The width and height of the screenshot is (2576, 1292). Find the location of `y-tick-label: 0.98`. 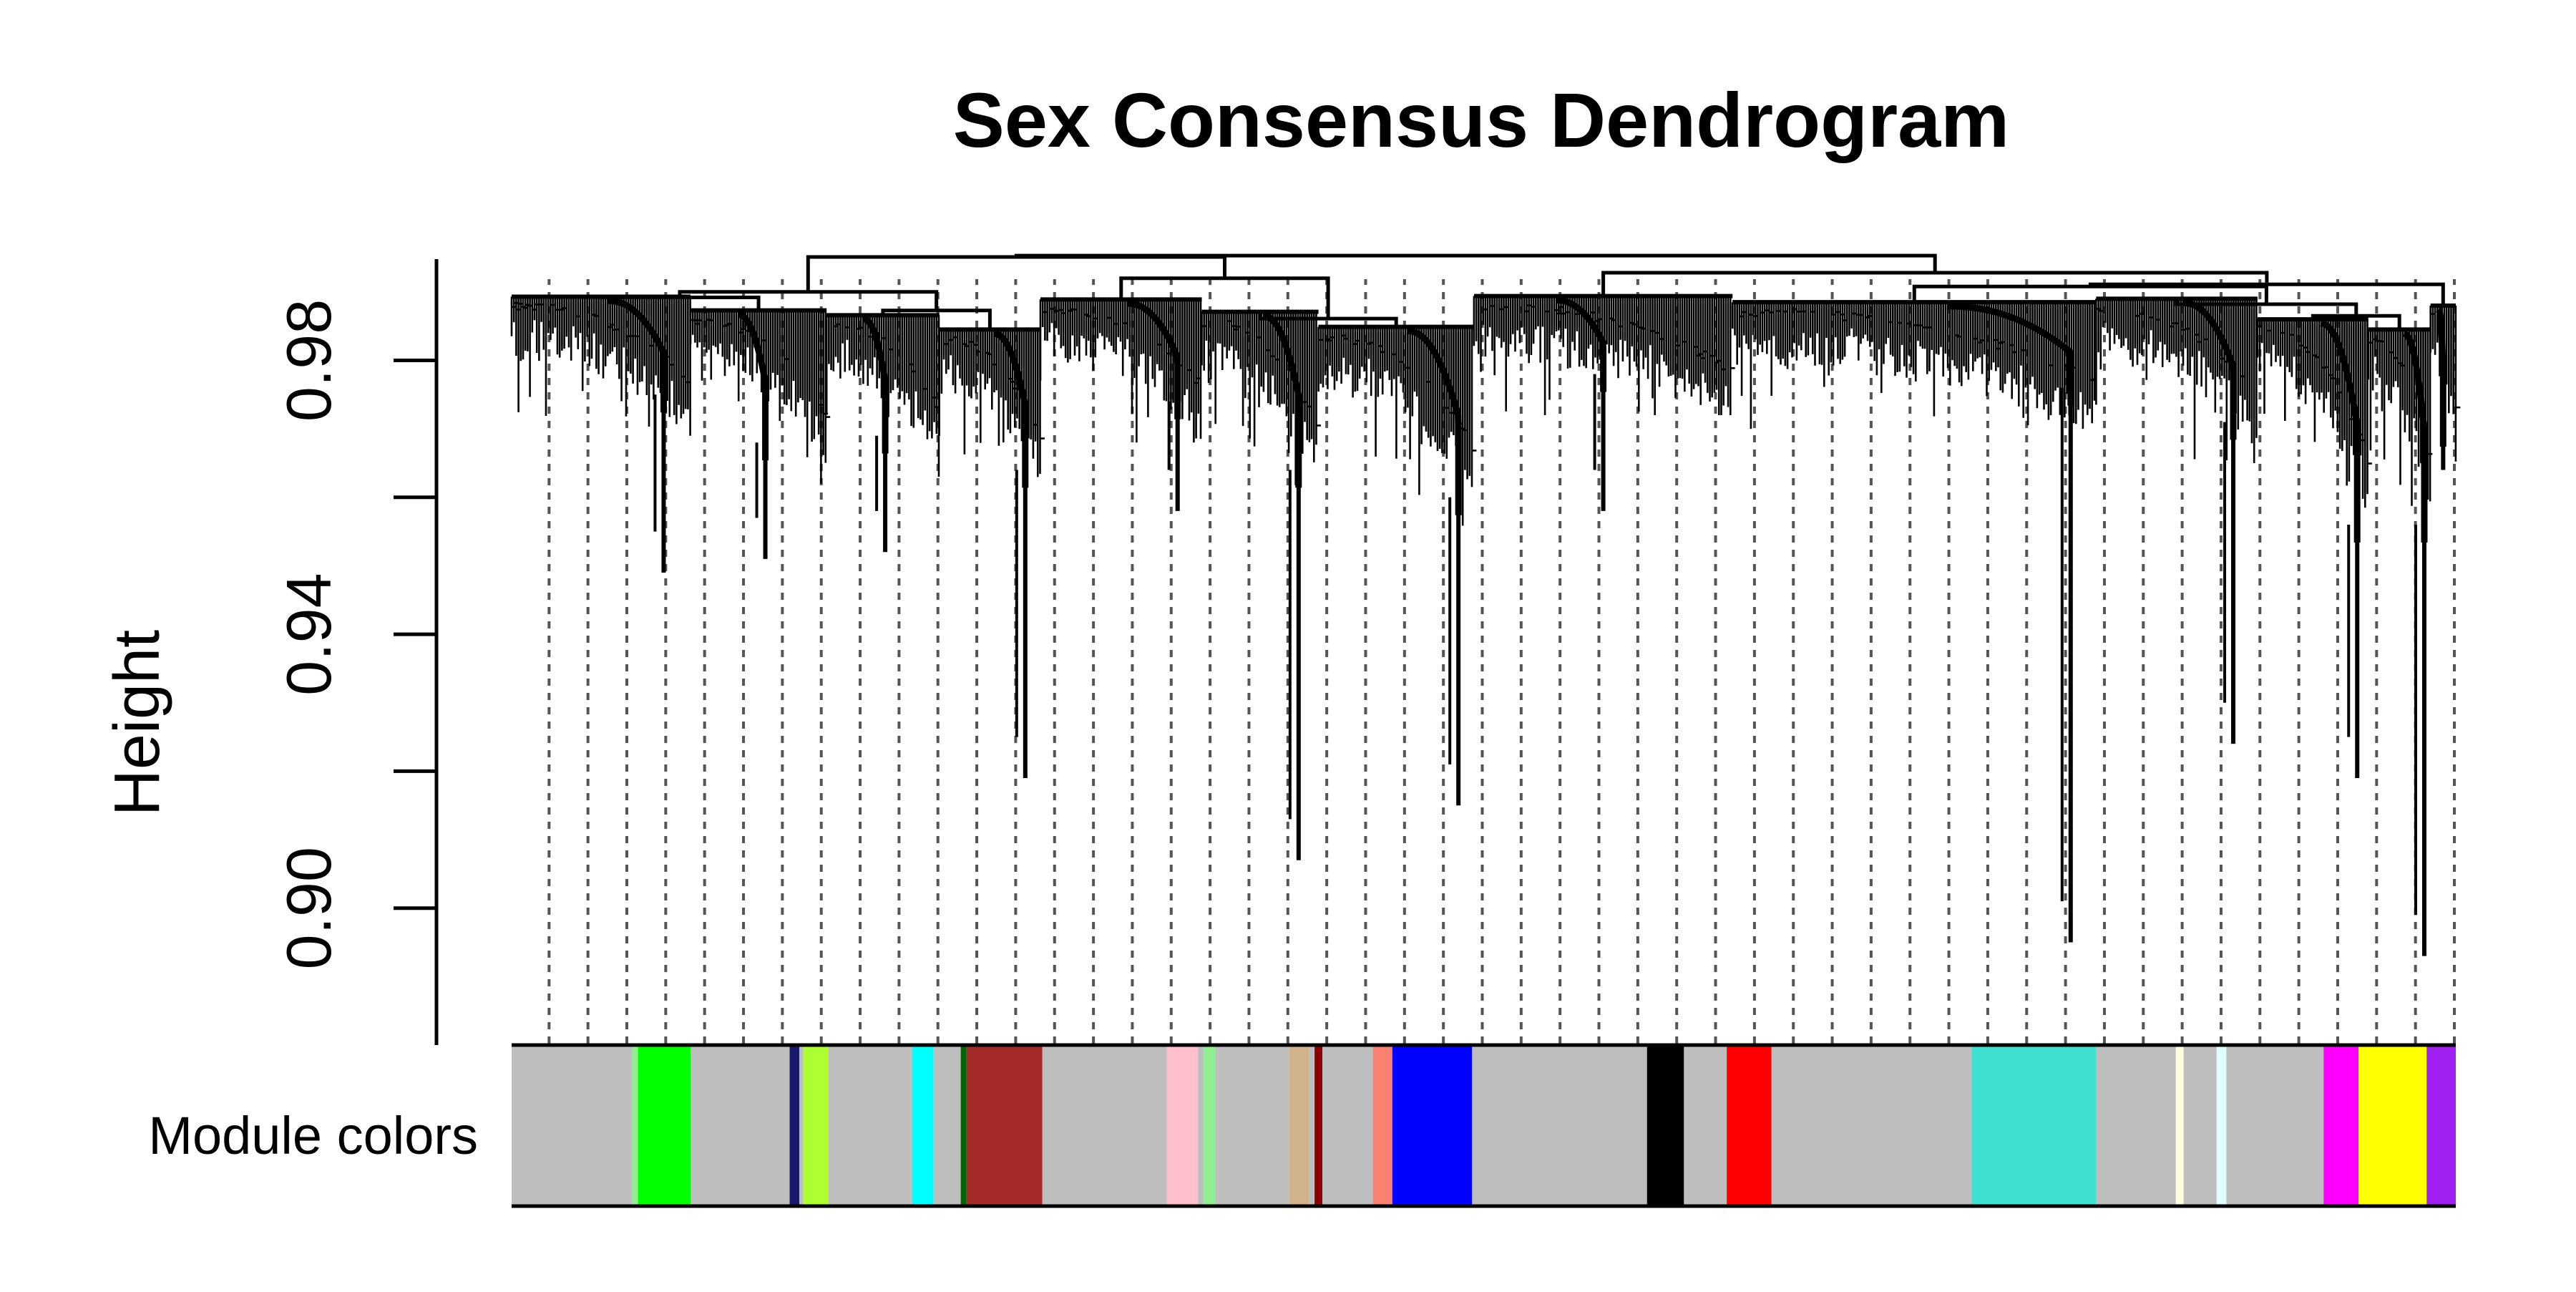

y-tick-label: 0.98 is located at coordinates (308, 360).